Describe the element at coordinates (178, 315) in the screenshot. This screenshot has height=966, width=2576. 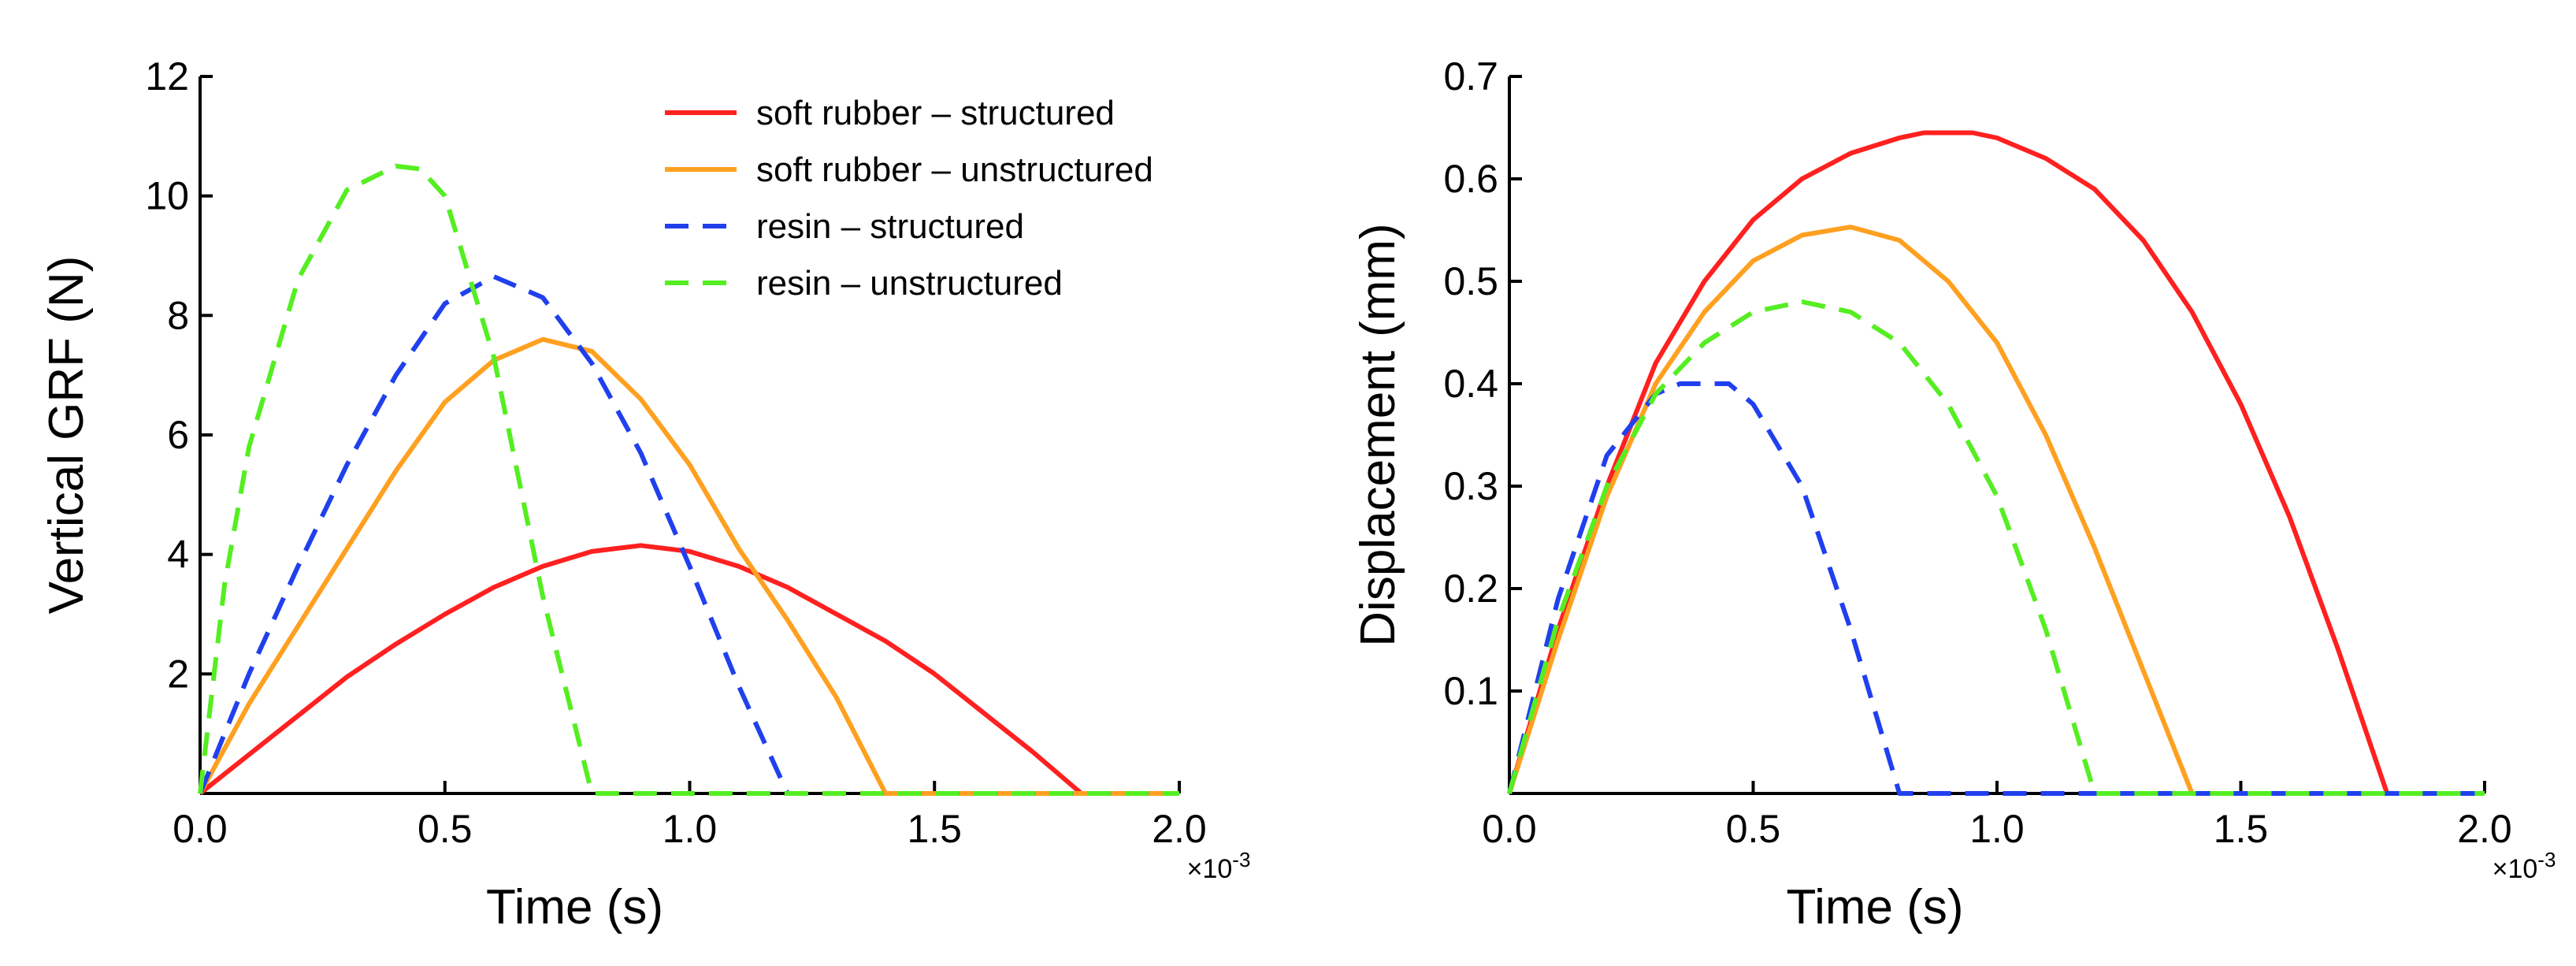
I see `y-tick-label: 8` at that location.